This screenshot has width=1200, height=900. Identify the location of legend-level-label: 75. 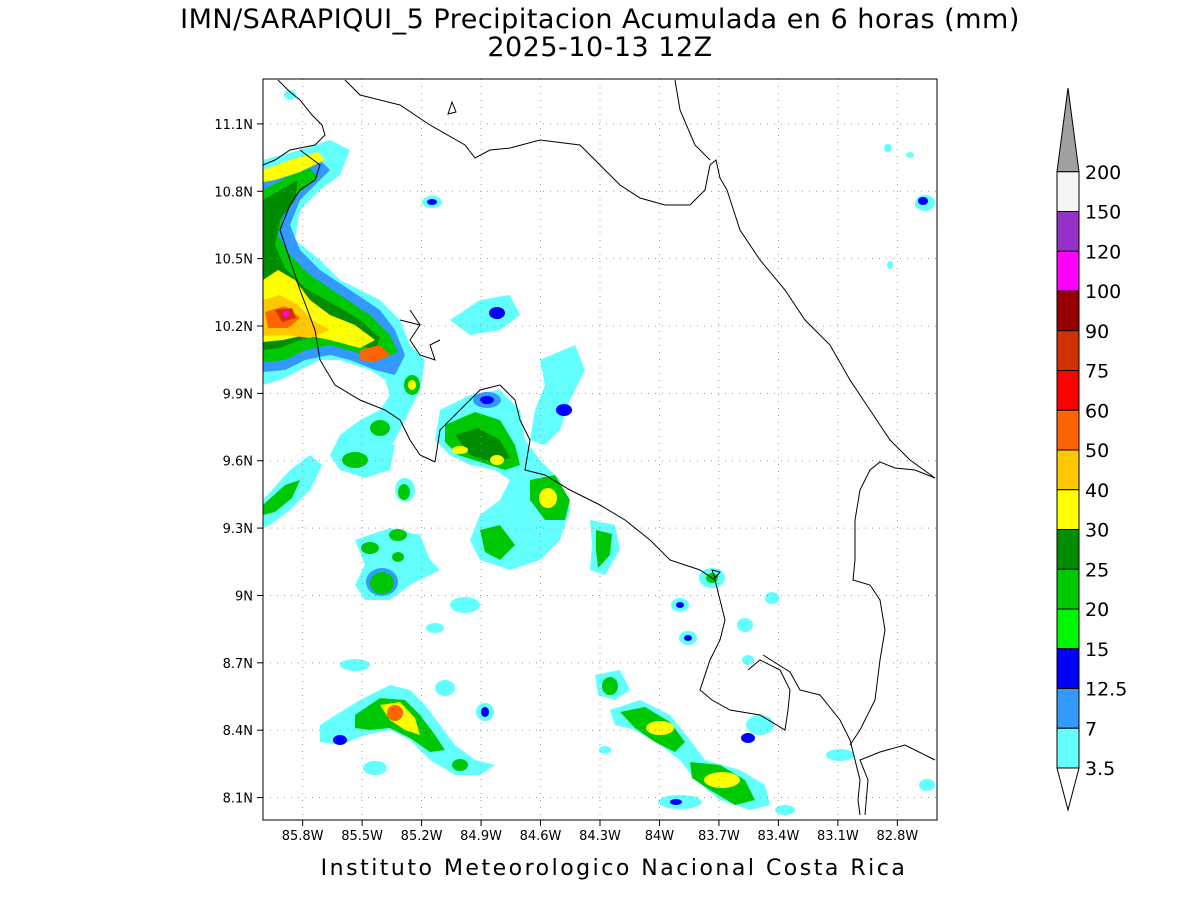
(1097, 372).